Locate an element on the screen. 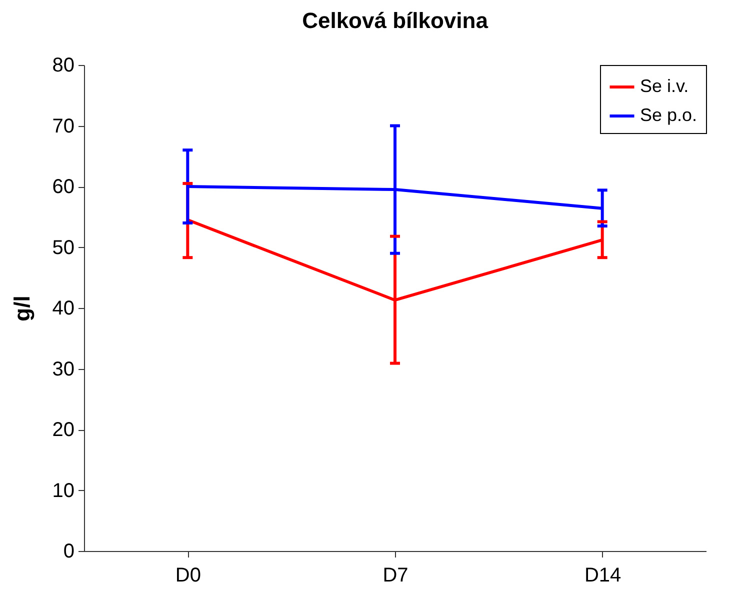  y-tick-label: 30 is located at coordinates (63, 369).